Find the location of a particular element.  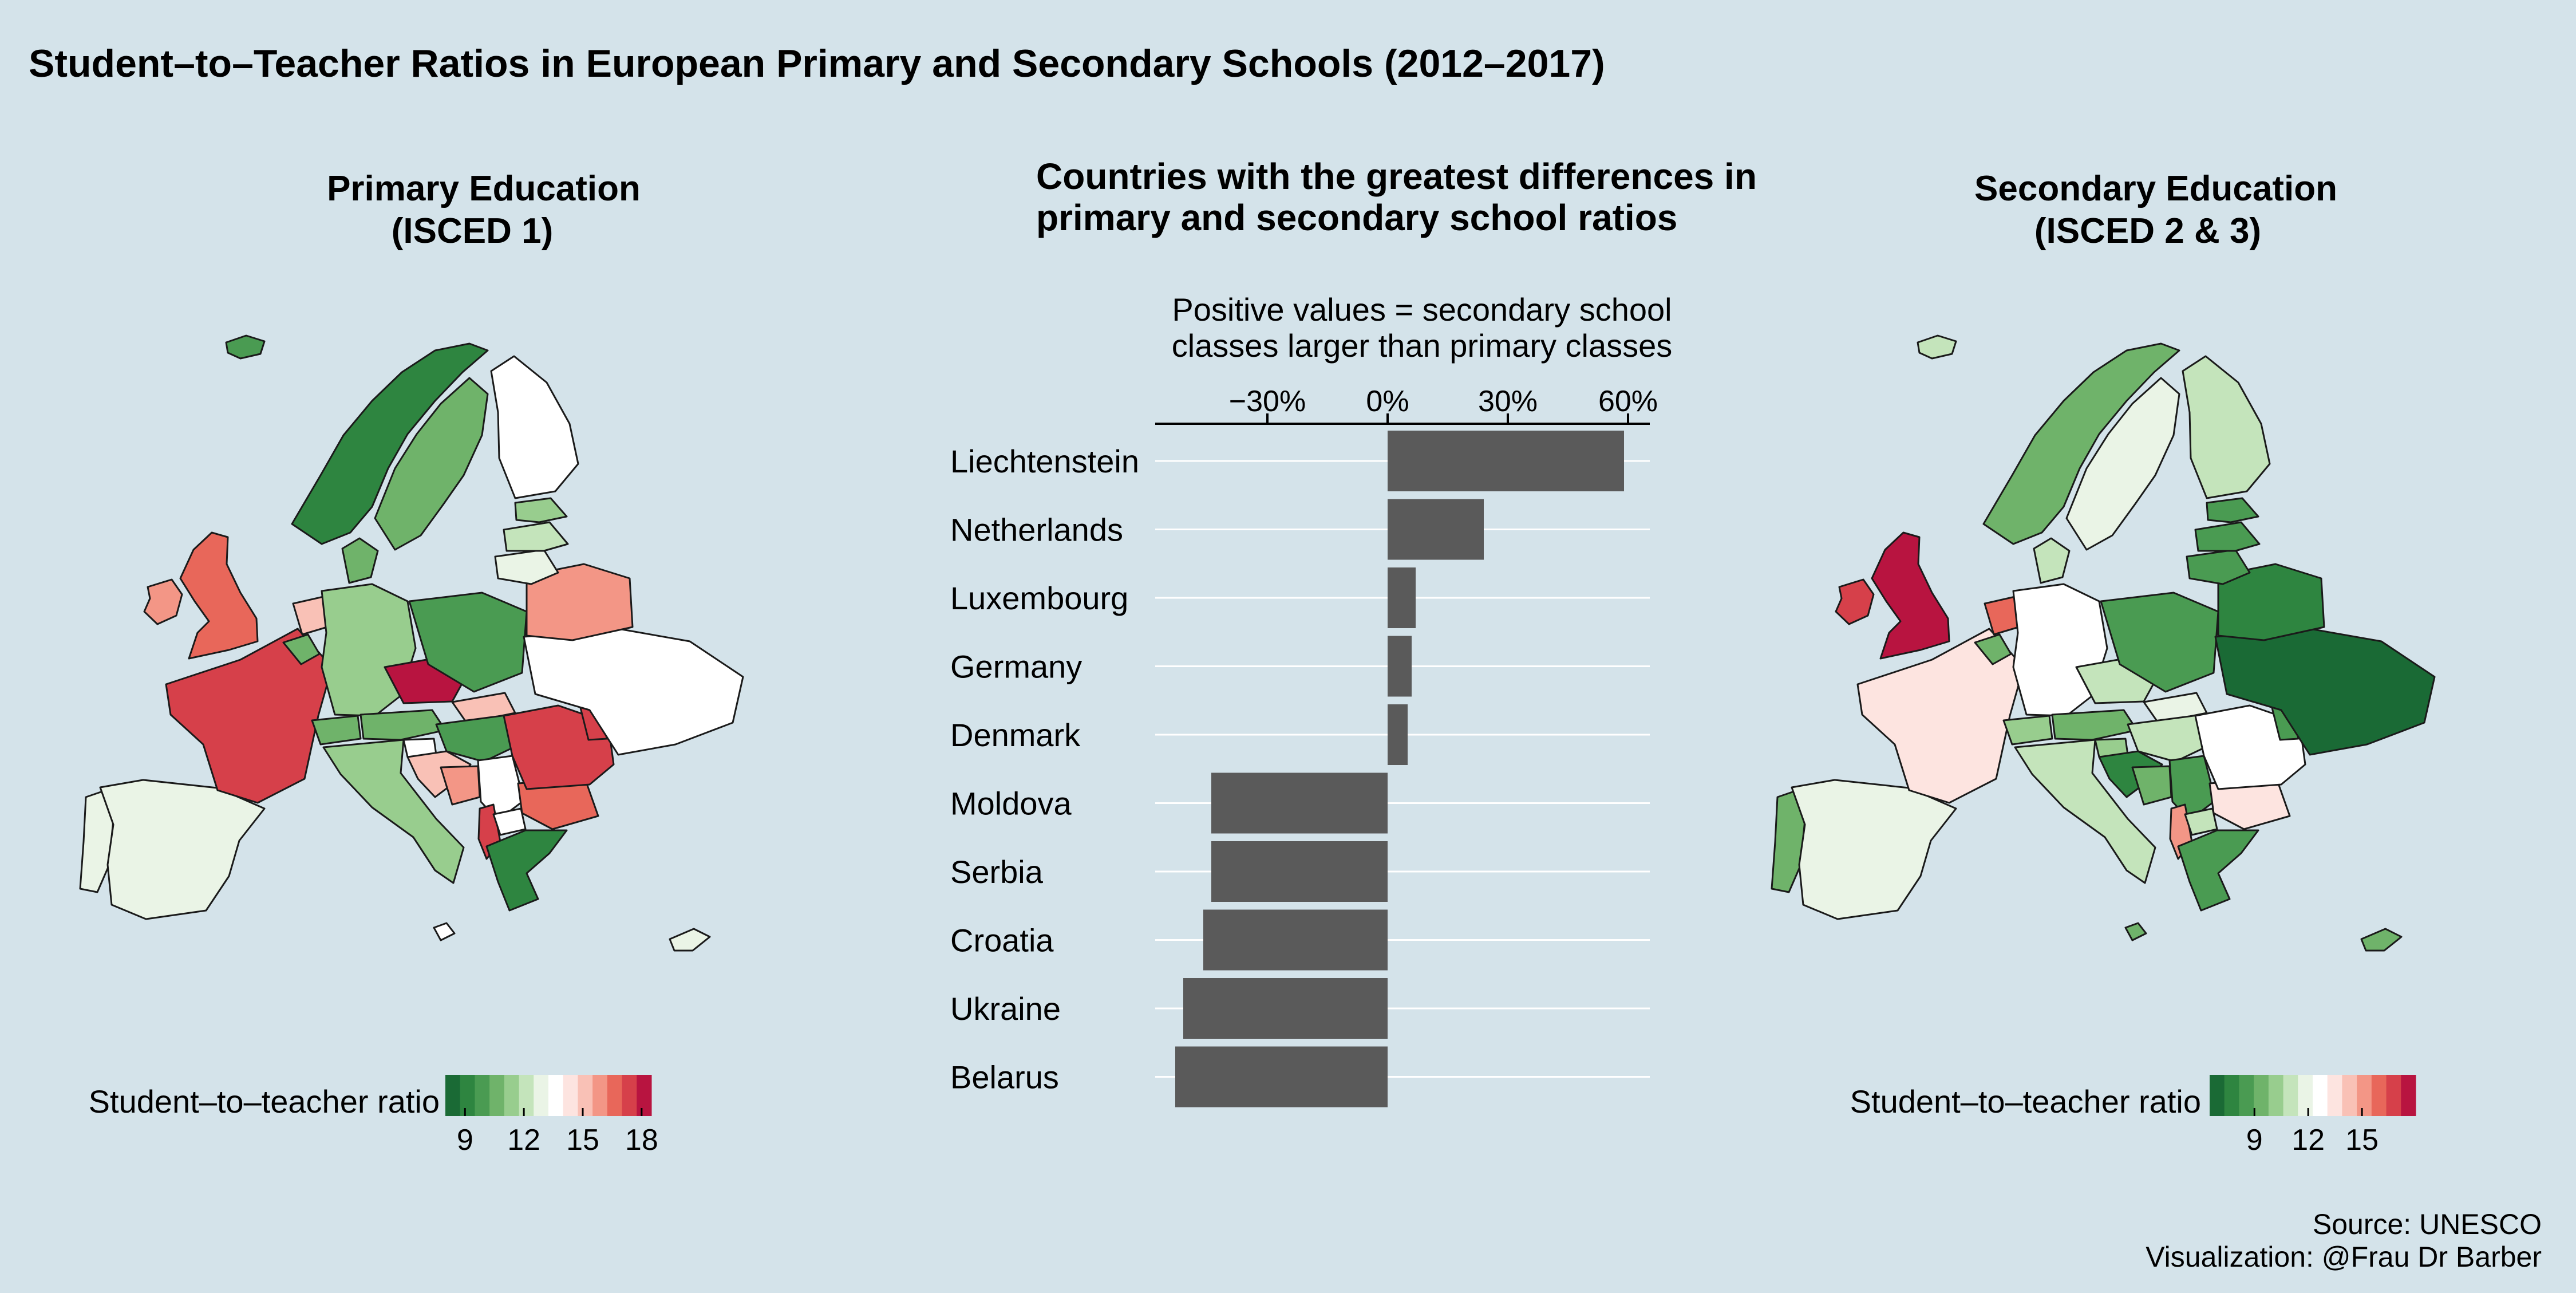

secondary-map is located at coordinates (2103, 643).